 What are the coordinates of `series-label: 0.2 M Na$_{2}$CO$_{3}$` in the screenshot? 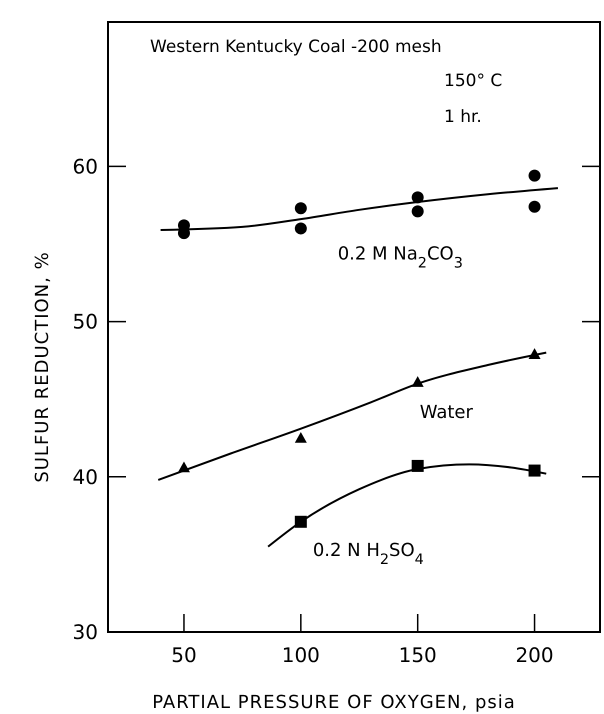 It's located at (400, 257).